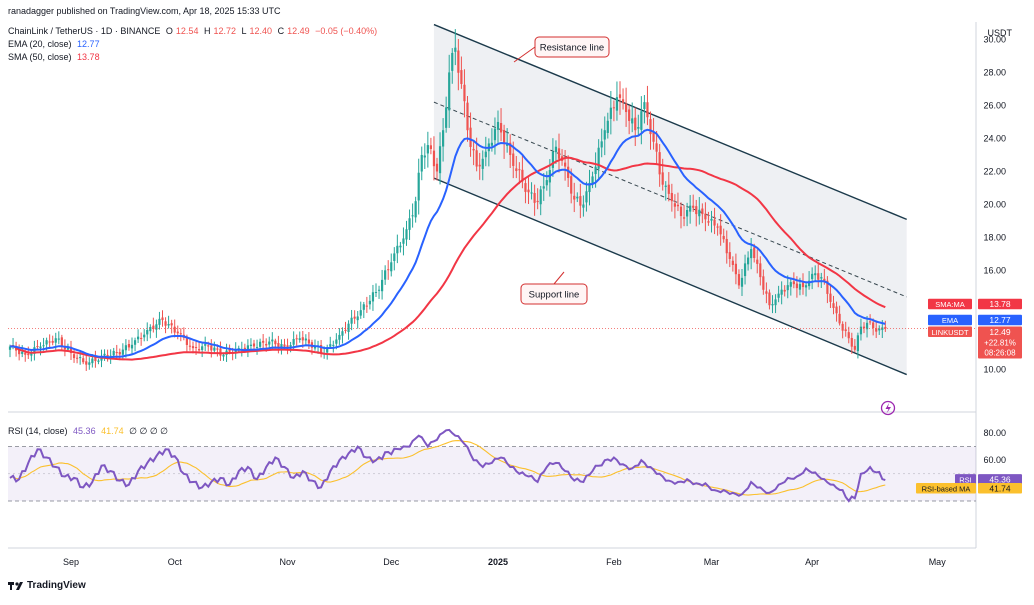 This screenshot has height=605, width=1034. What do you see at coordinates (47, 585) in the screenshot?
I see `tradingview-footer: TradingView` at bounding box center [47, 585].